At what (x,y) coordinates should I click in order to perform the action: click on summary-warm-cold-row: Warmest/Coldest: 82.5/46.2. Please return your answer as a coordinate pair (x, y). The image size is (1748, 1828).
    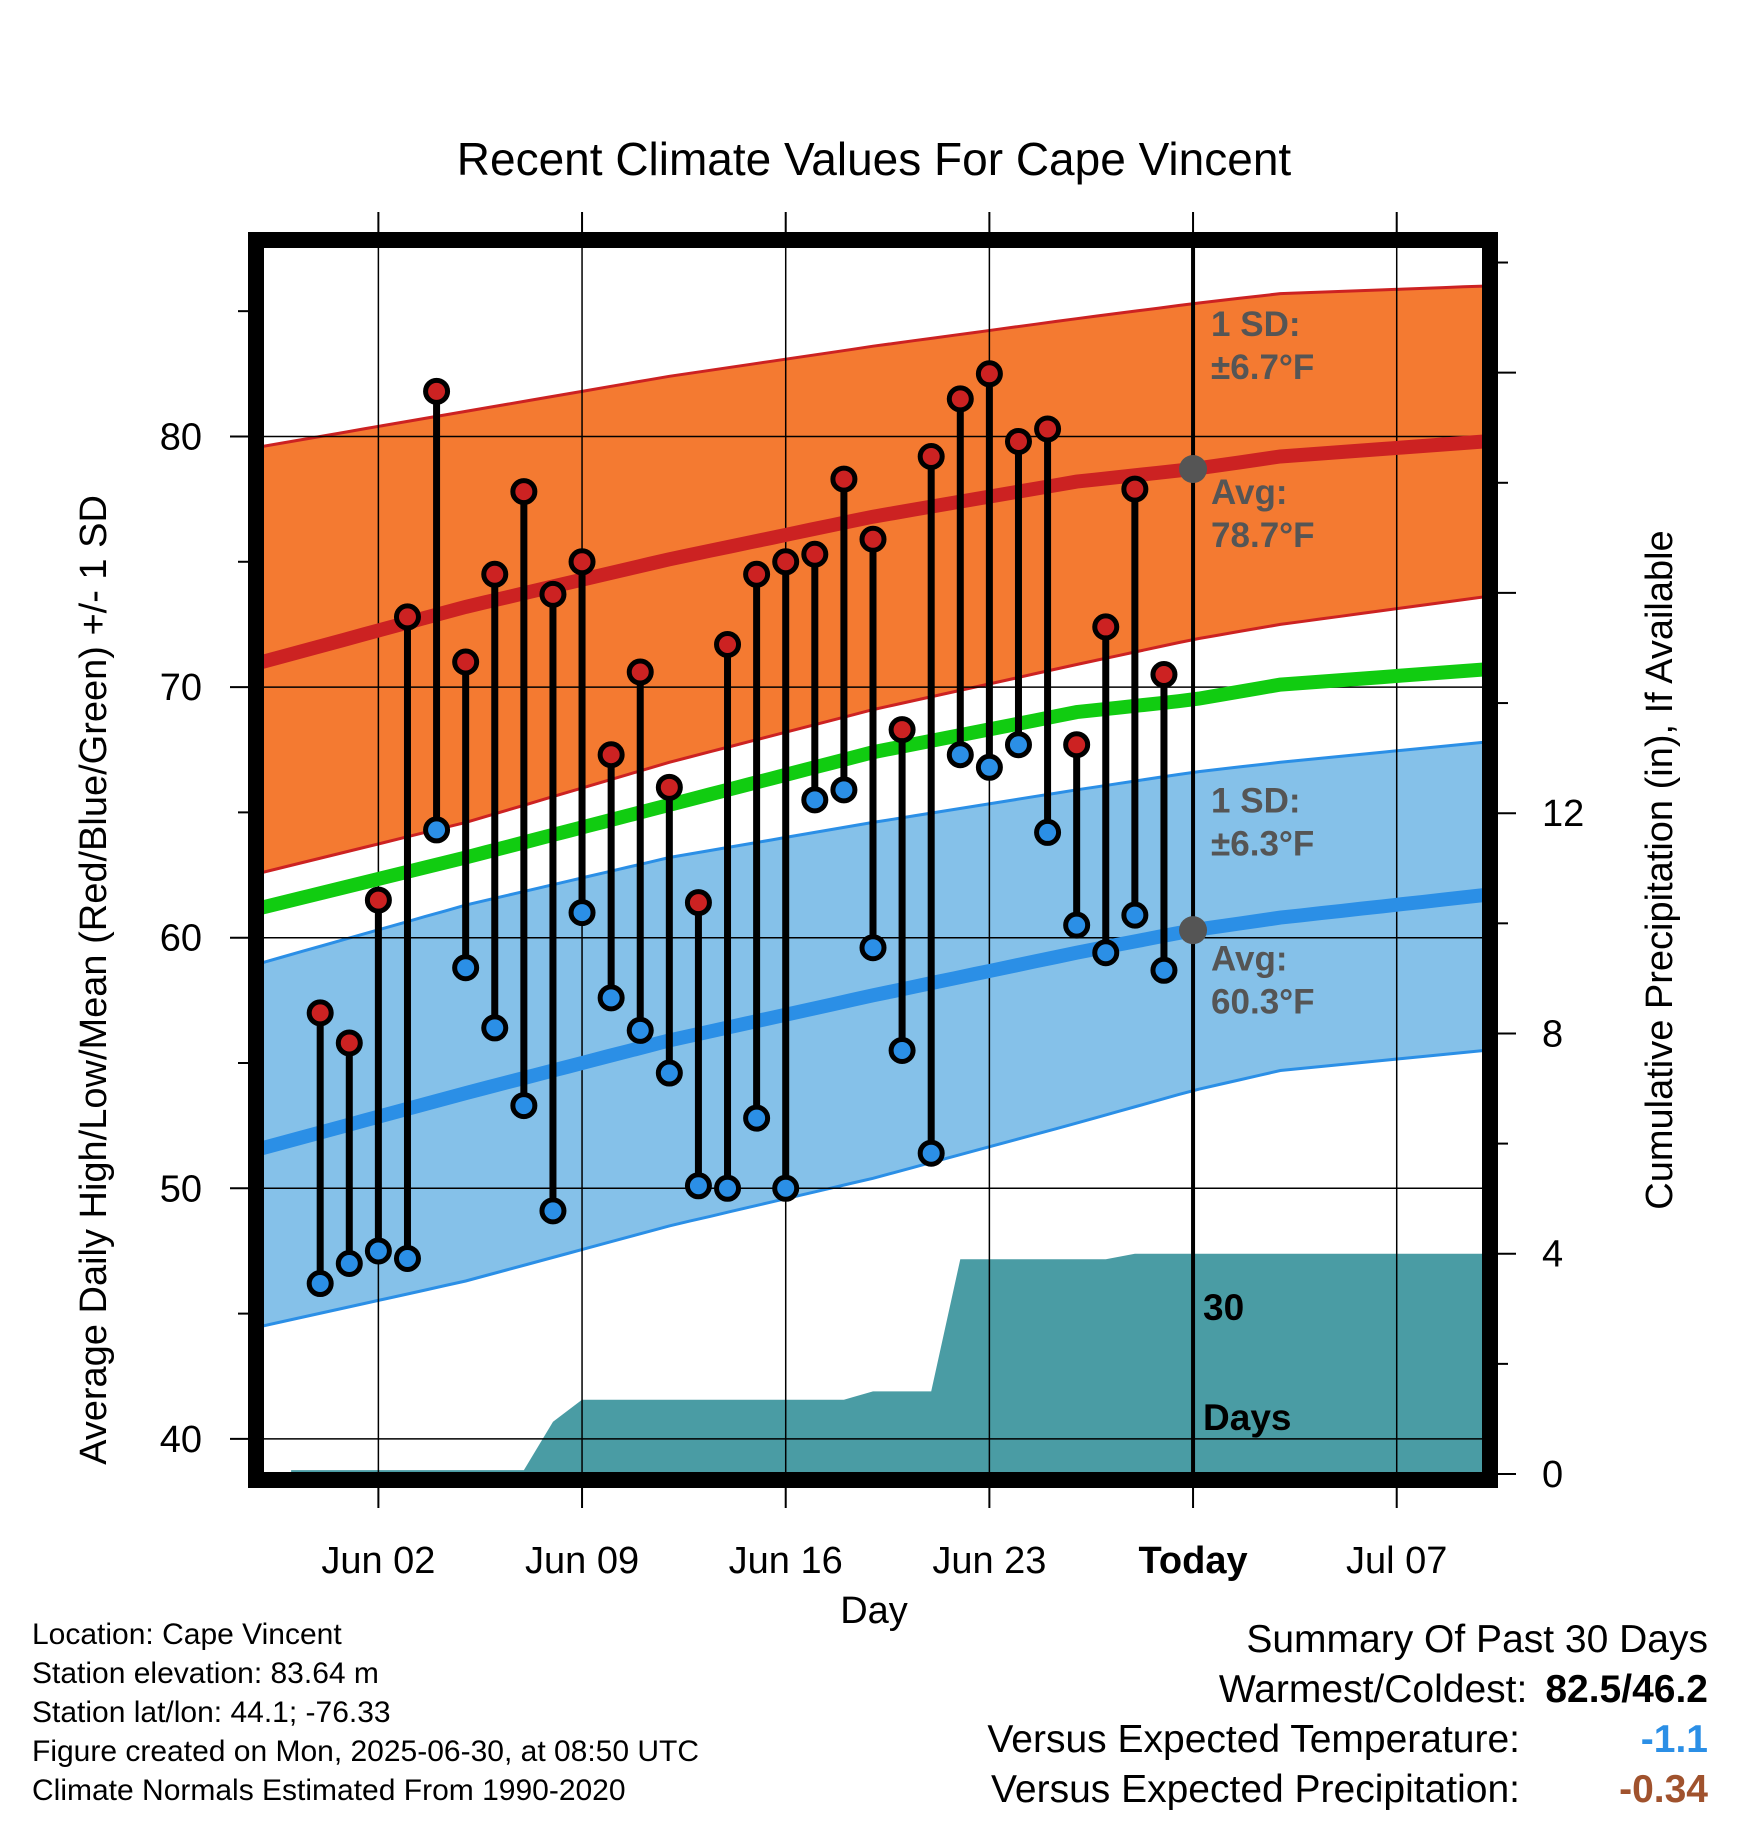
    Looking at the image, I should click on (1347, 1690).